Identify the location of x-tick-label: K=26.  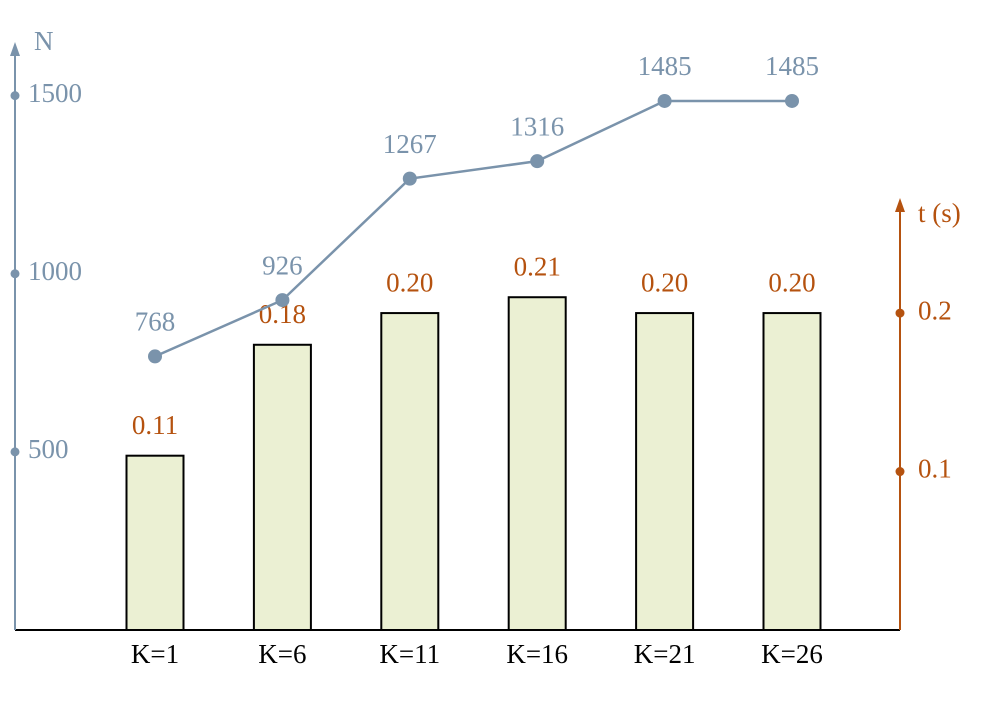
(792, 654).